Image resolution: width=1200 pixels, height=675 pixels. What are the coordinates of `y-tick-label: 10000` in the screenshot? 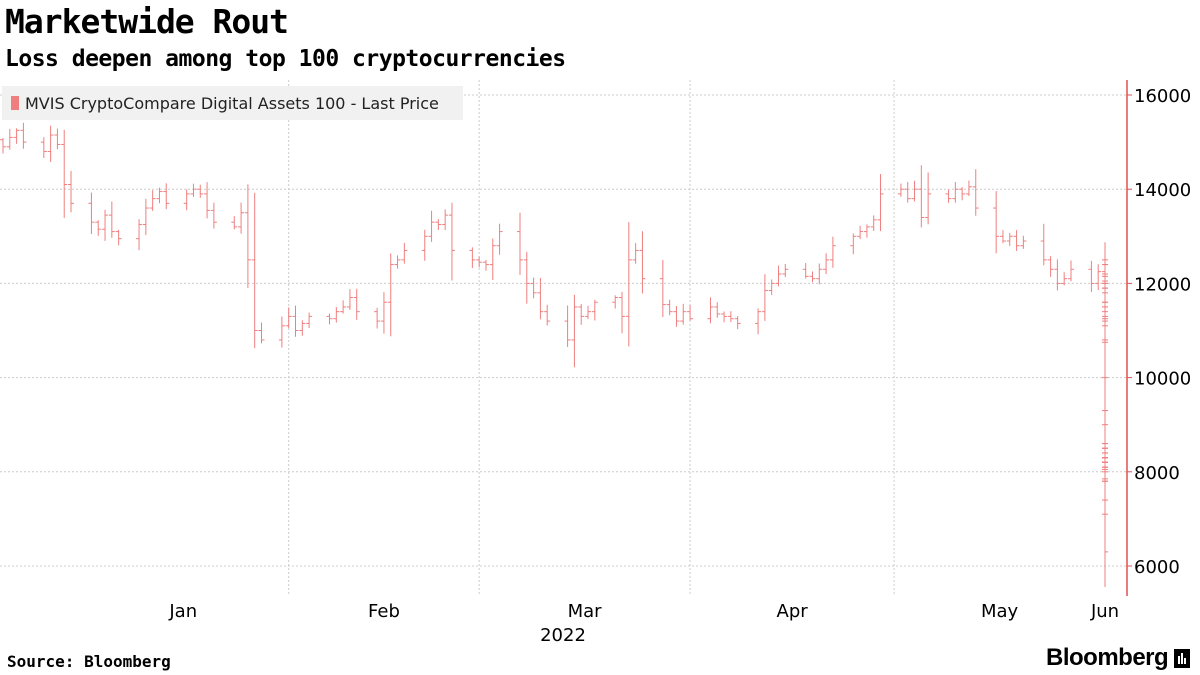 It's located at (1162, 379).